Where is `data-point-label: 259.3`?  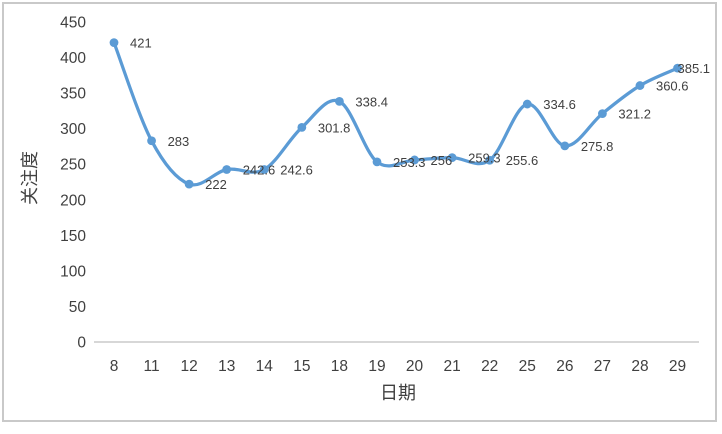 data-point-label: 259.3 is located at coordinates (484, 158).